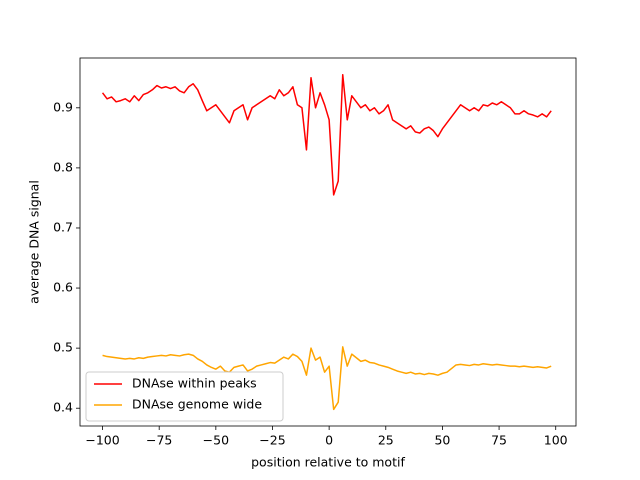 The image size is (640, 480). I want to click on x-tick-label: 0, so click(329, 440).